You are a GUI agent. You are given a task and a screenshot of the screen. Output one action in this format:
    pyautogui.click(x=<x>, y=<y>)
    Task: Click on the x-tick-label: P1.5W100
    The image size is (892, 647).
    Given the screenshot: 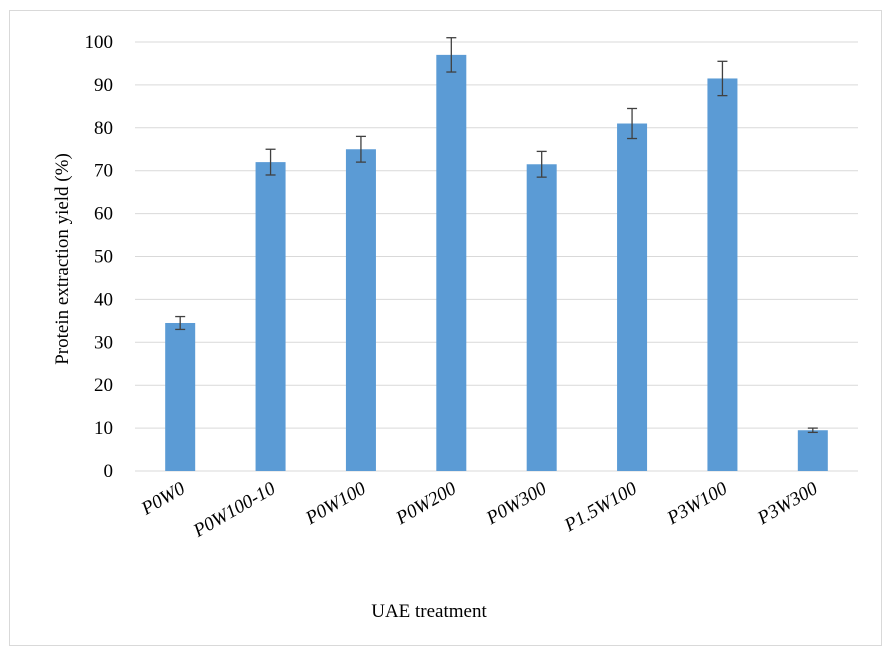 What is the action you would take?
    pyautogui.click(x=600, y=507)
    